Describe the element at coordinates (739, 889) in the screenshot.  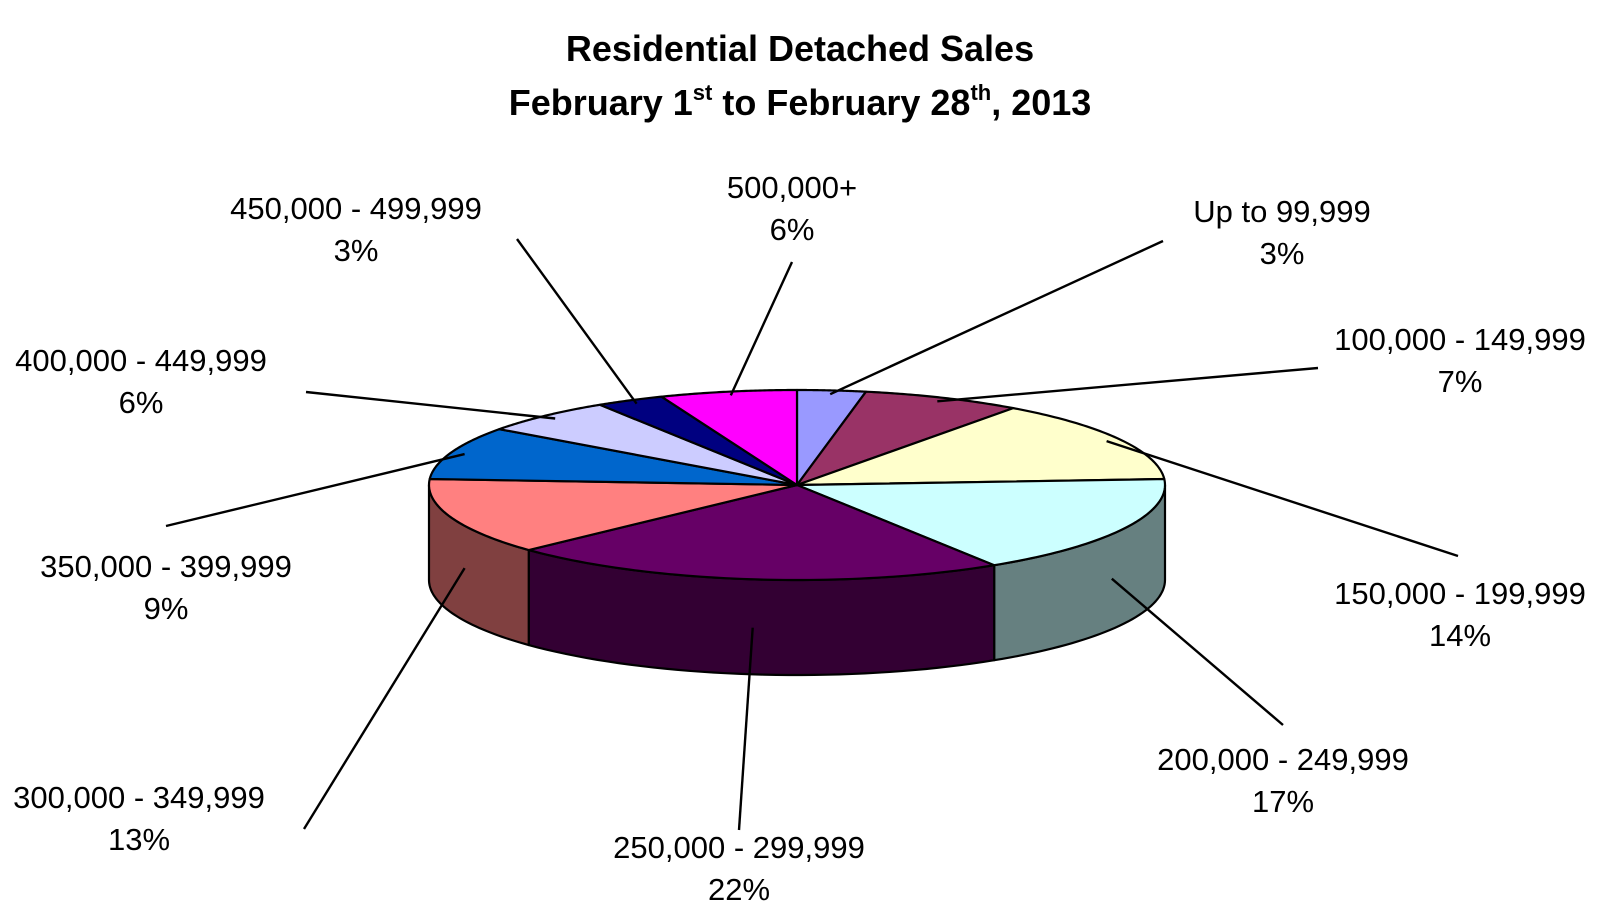
I see `slice-percent-label: 22%` at that location.